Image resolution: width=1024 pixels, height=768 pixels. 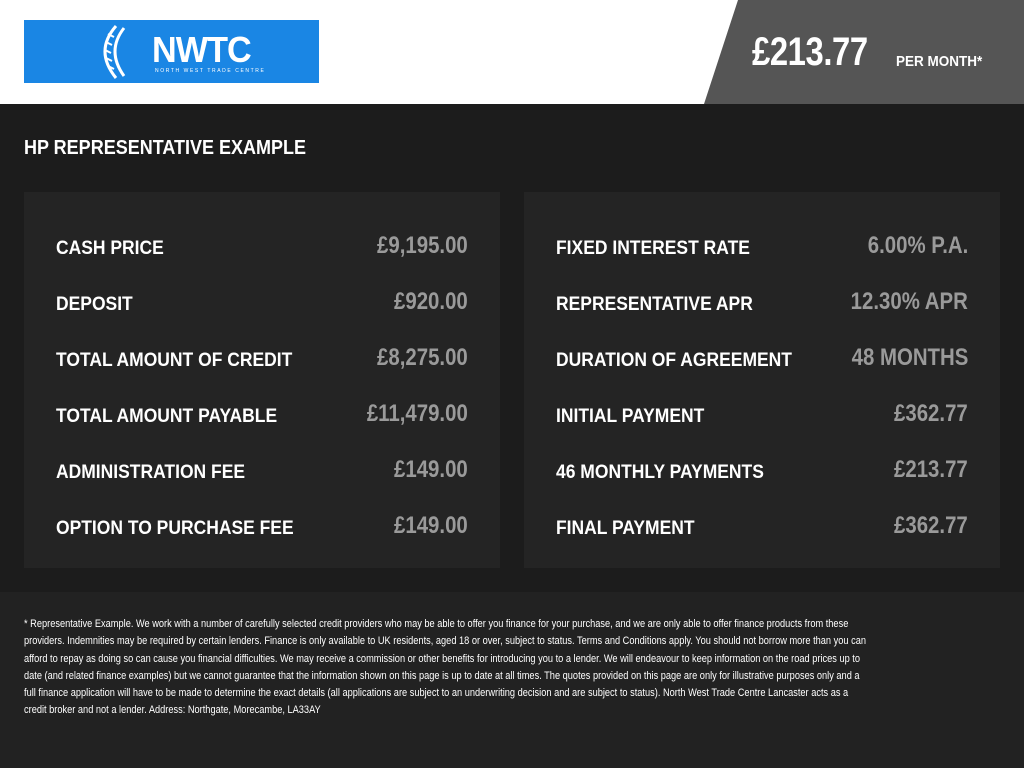 I want to click on row-label: FINAL PAYMENT, so click(x=625, y=528).